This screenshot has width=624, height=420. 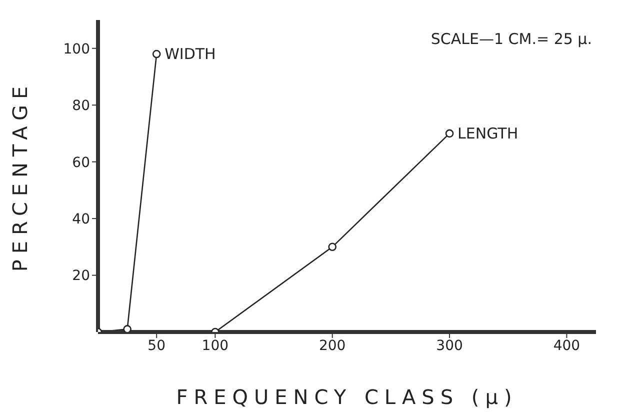 I want to click on x-tick-label: 300, so click(x=449, y=346).